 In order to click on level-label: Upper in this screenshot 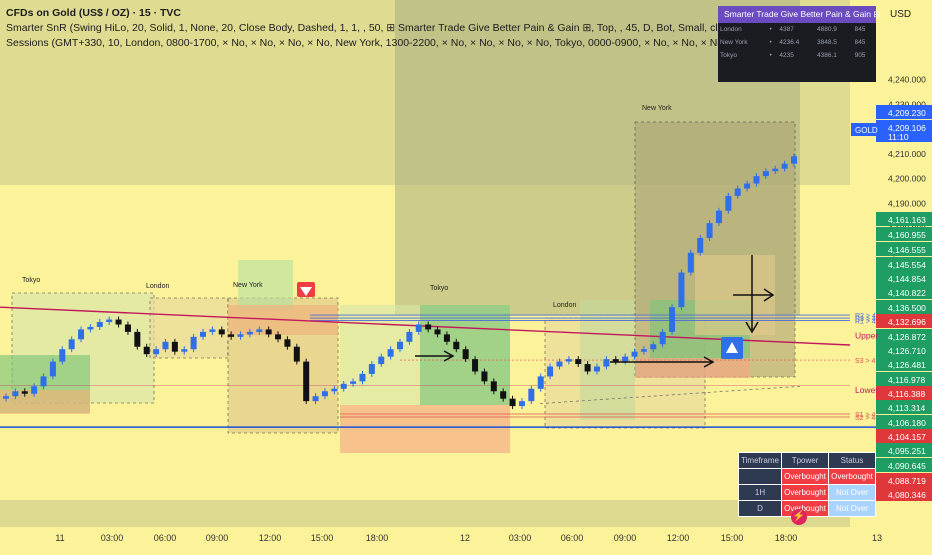, I will do `click(866, 336)`.